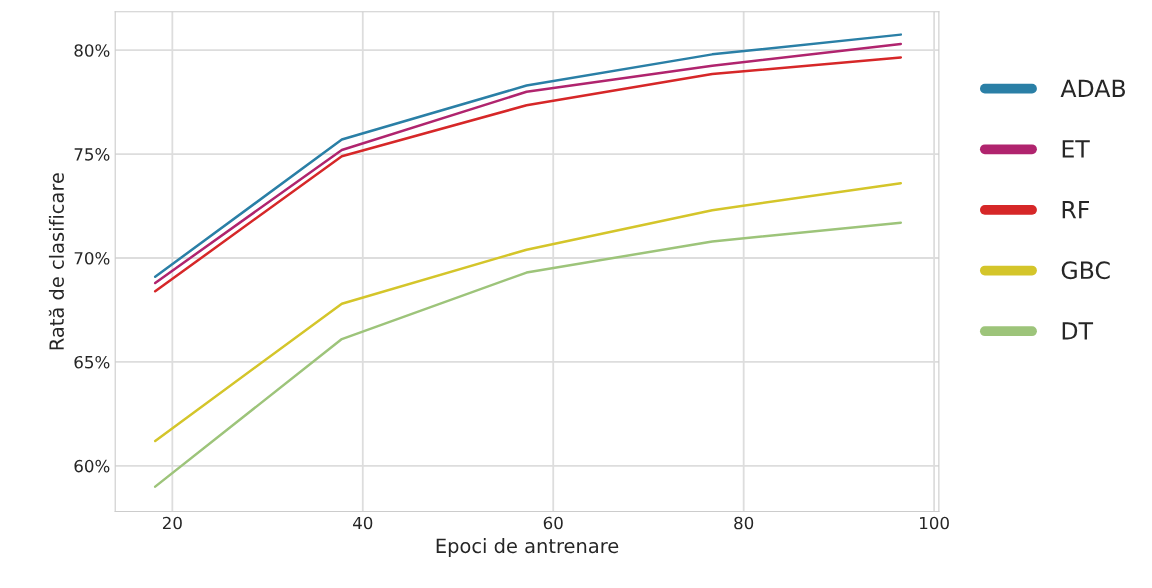 The height and width of the screenshot is (588, 1152). What do you see at coordinates (92, 258) in the screenshot?
I see `y-tick-label: 70%` at bounding box center [92, 258].